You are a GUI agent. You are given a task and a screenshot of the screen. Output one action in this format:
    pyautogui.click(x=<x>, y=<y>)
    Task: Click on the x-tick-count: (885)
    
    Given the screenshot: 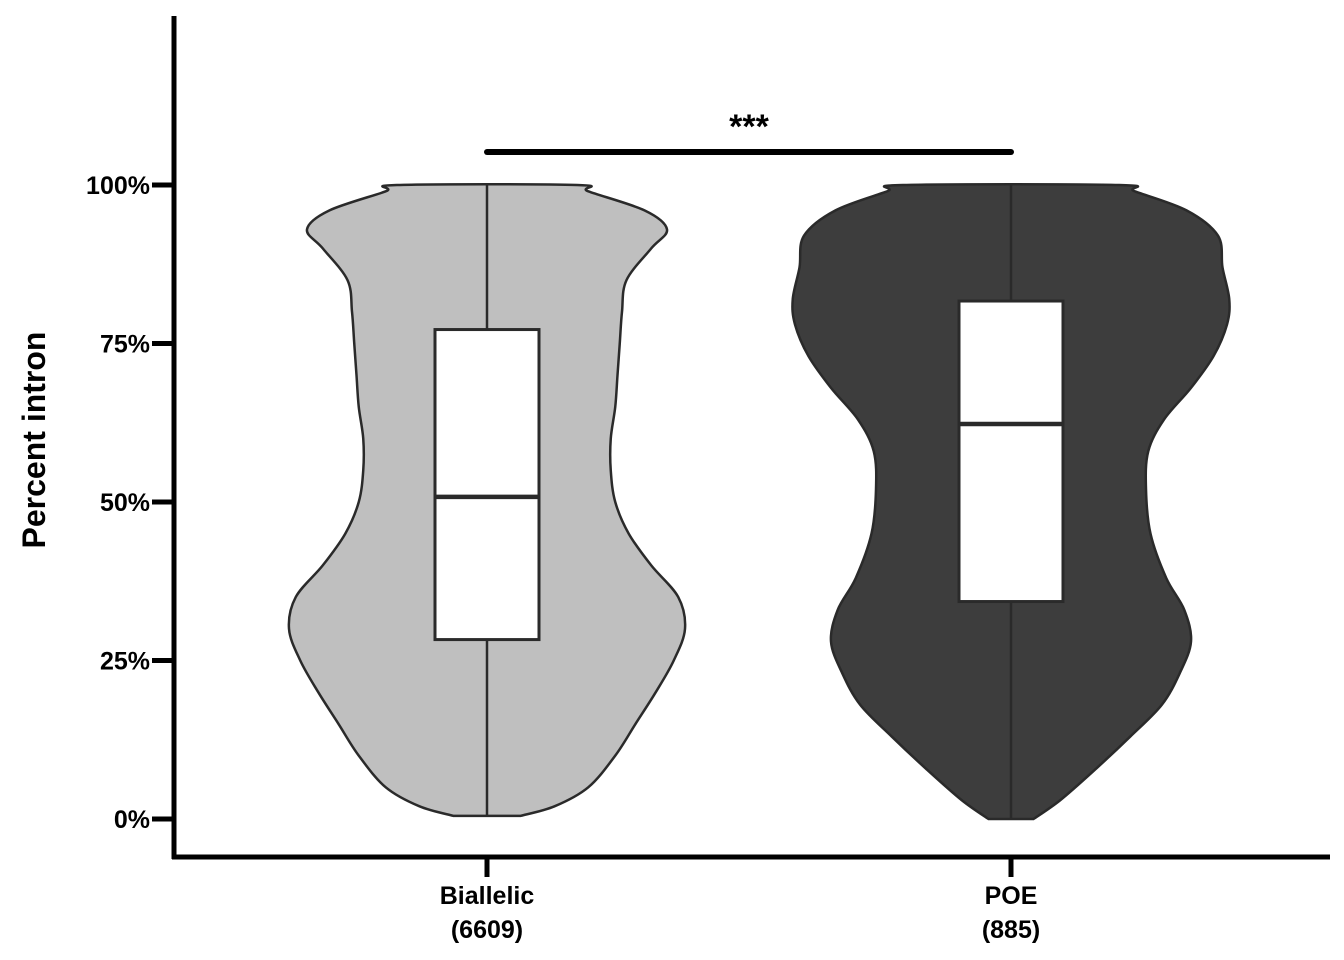 What is the action you would take?
    pyautogui.click(x=1011, y=930)
    